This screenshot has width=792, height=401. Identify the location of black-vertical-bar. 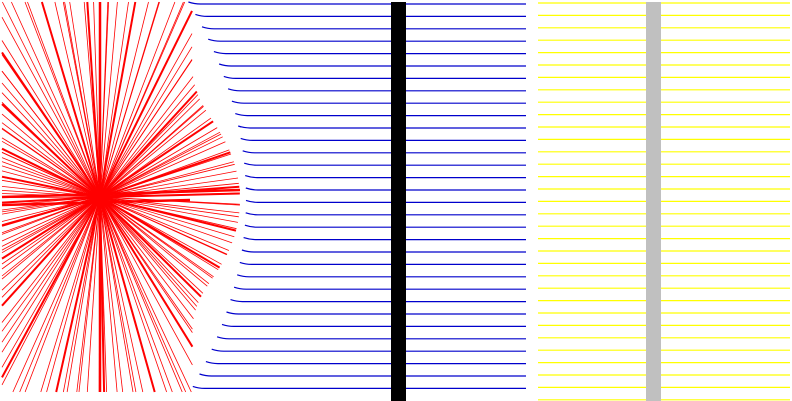
(398, 201).